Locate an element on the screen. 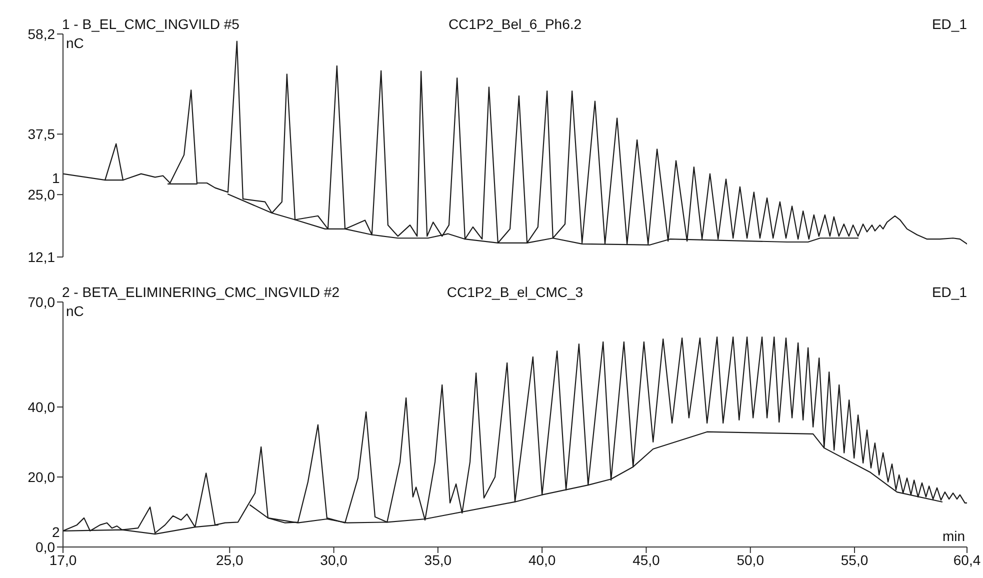  x-tick-label: 25,0 is located at coordinates (230, 560).